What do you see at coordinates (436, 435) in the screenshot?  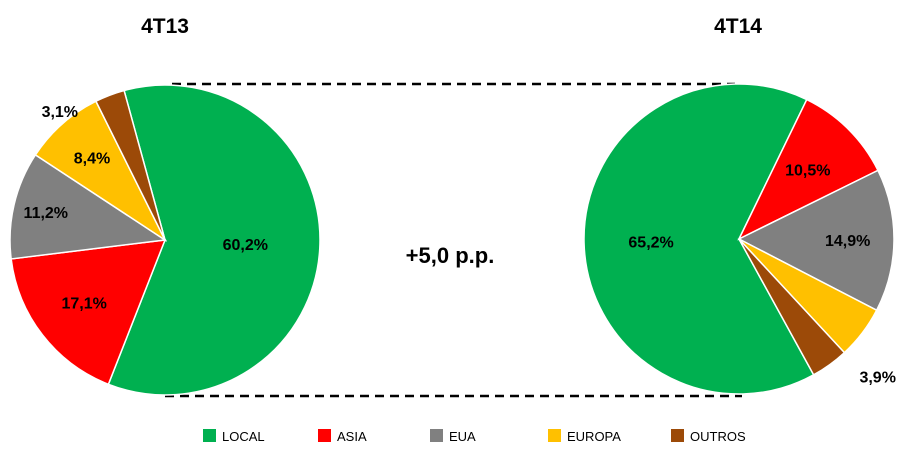 I see `legend-swatch-eua` at bounding box center [436, 435].